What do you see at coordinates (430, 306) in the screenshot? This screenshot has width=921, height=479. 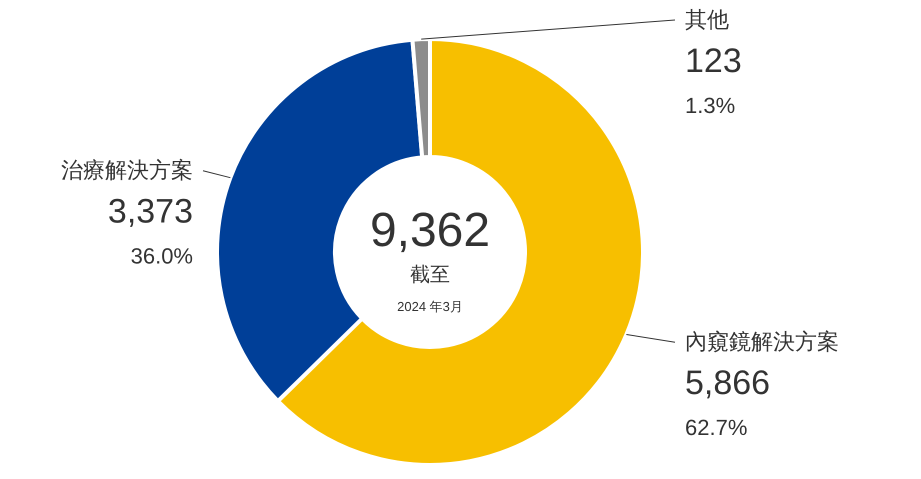 I see `text: 2024 年3月` at bounding box center [430, 306].